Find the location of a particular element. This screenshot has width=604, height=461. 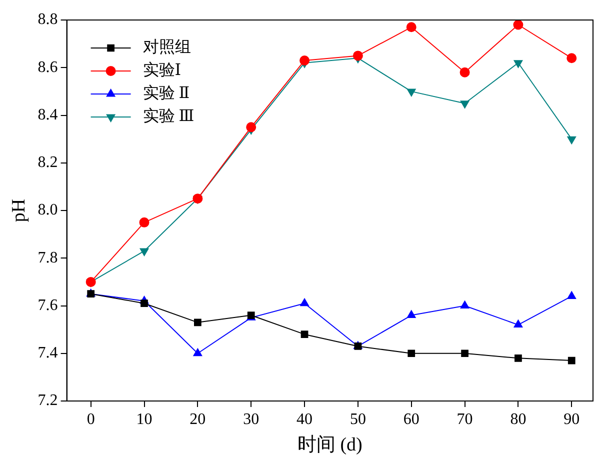

legend-label: 实验 Ⅱ is located at coordinates (166, 93).